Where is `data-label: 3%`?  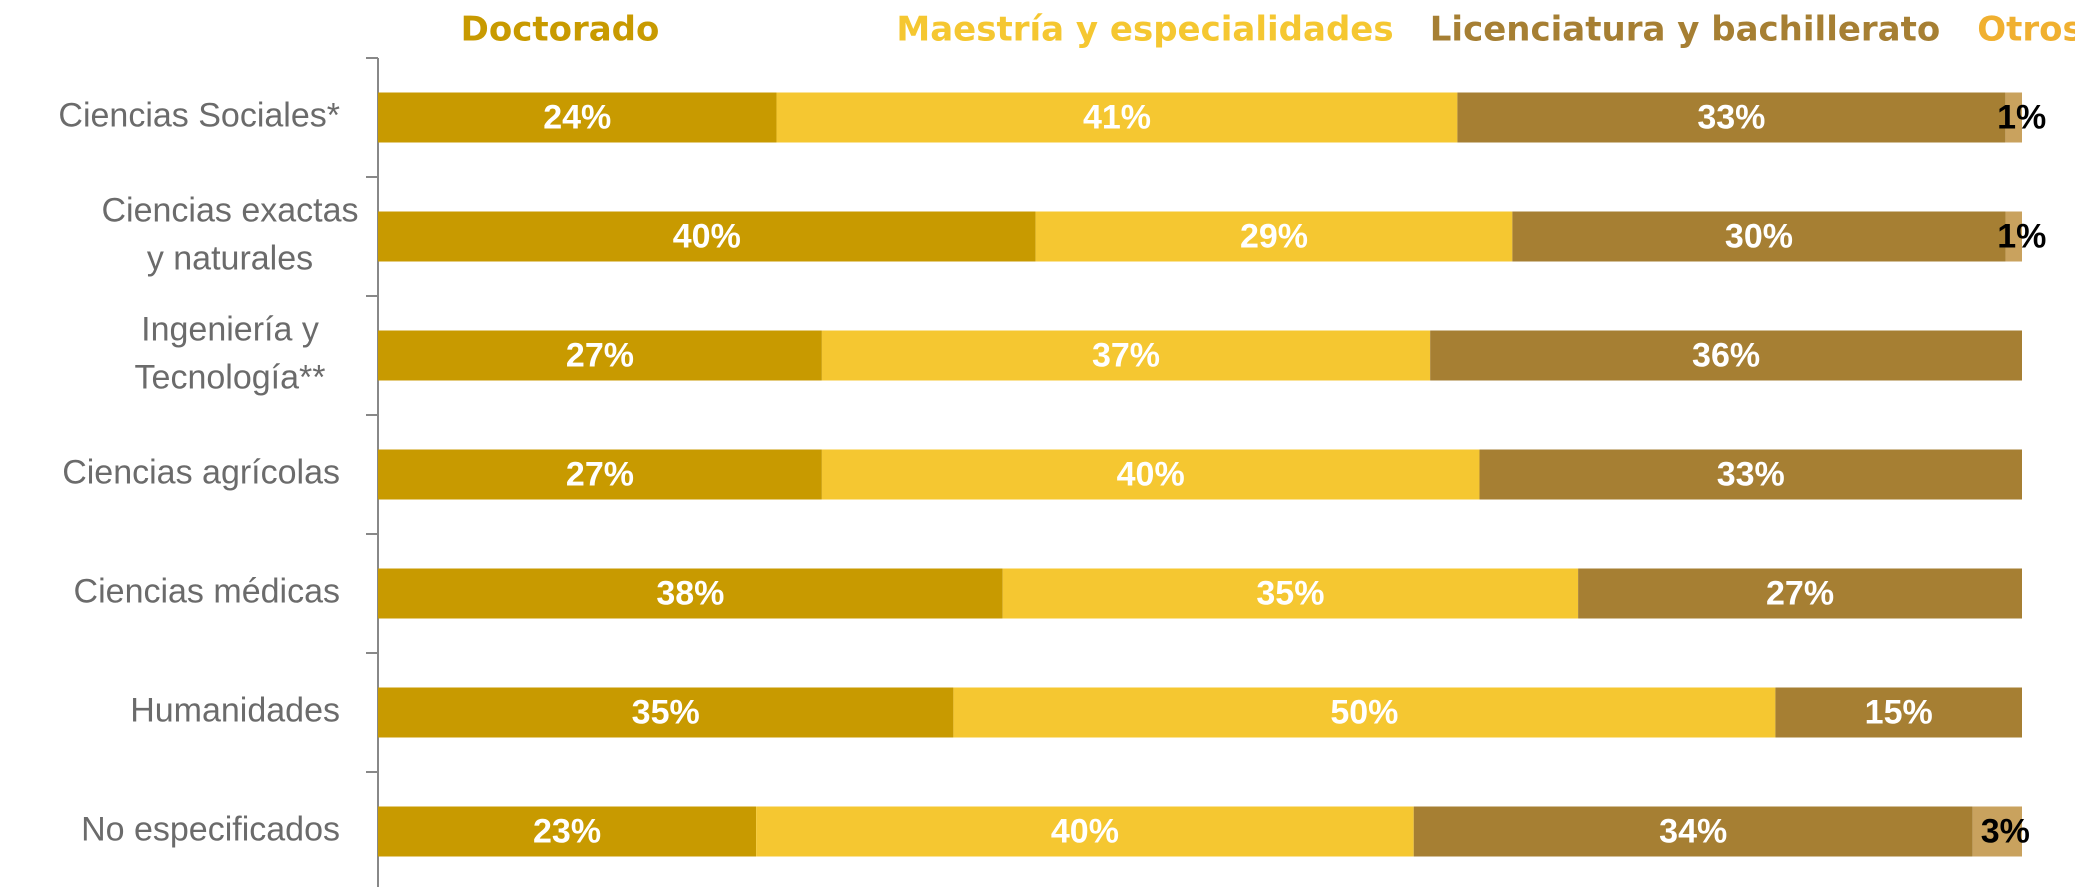
data-label: 3% is located at coordinates (2005, 831).